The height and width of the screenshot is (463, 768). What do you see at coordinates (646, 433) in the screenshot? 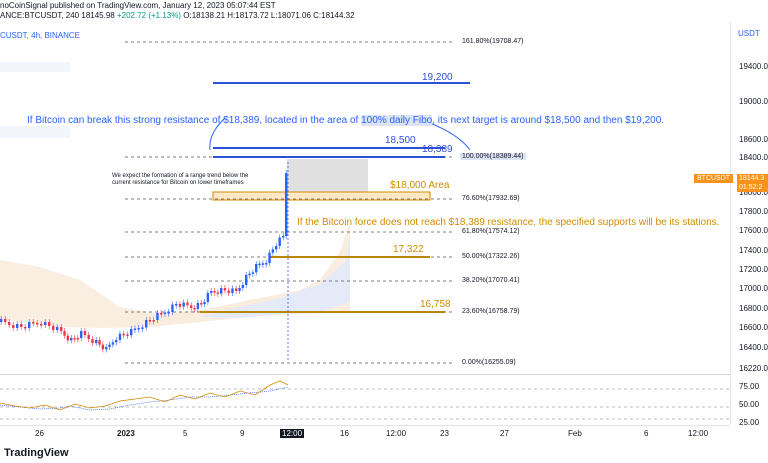
I see `time-label: 6` at bounding box center [646, 433].